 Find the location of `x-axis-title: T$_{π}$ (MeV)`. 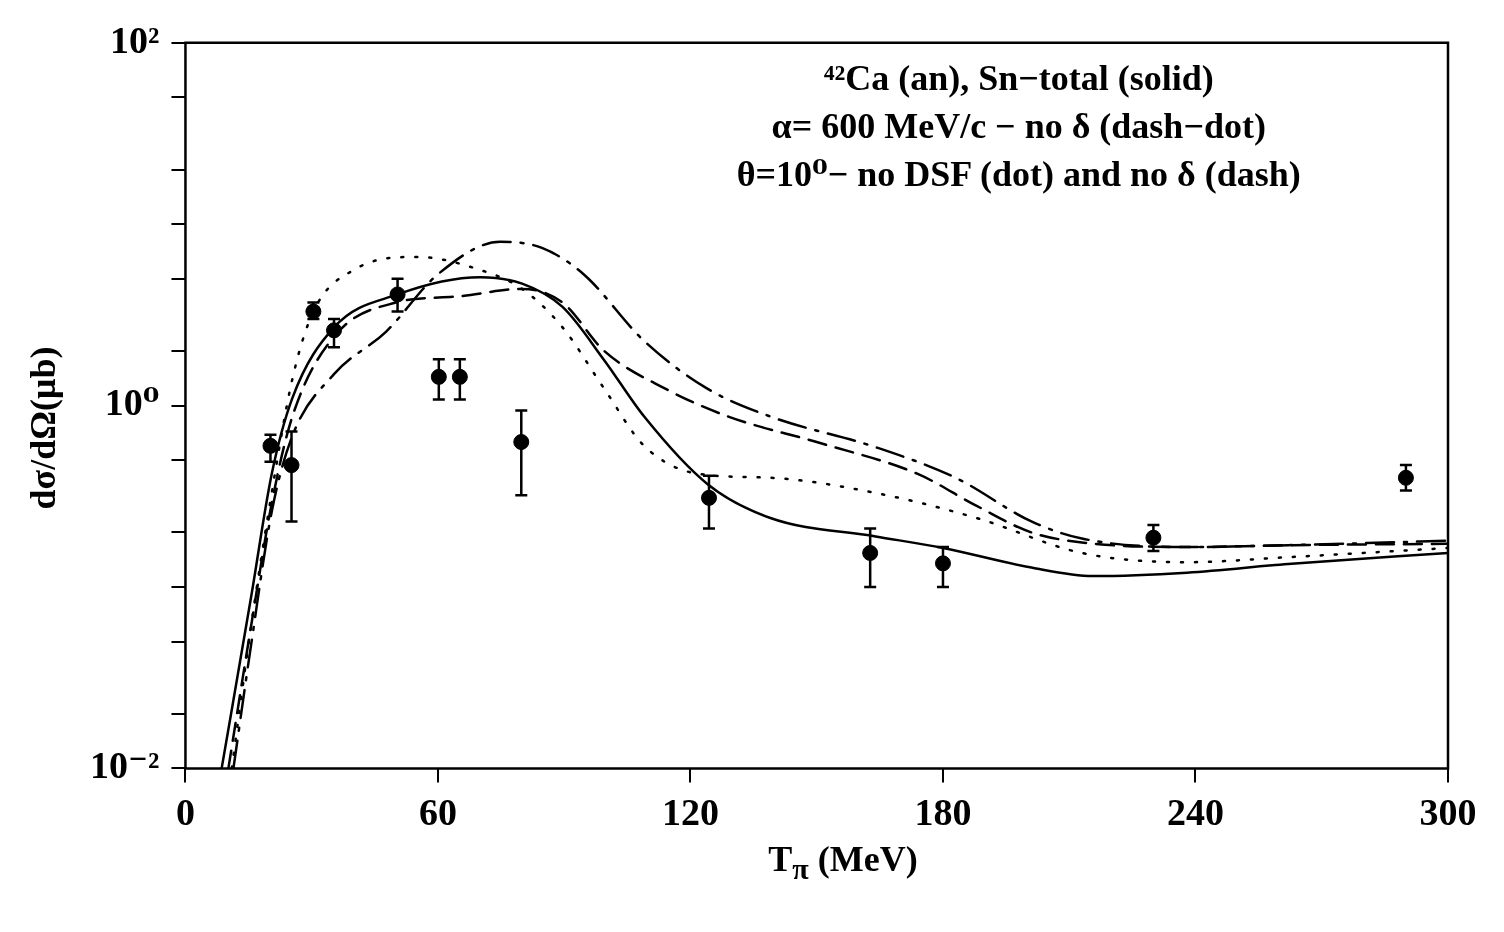

x-axis-title: T$_{π}$ (MeV) is located at coordinates (842, 862).